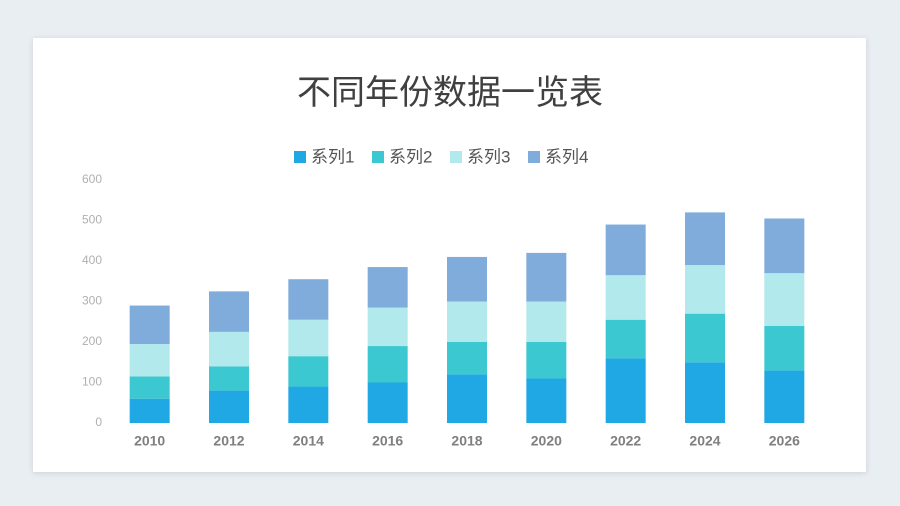 Image resolution: width=900 pixels, height=506 pixels. I want to click on x-tick-label: 2018, so click(466, 441).